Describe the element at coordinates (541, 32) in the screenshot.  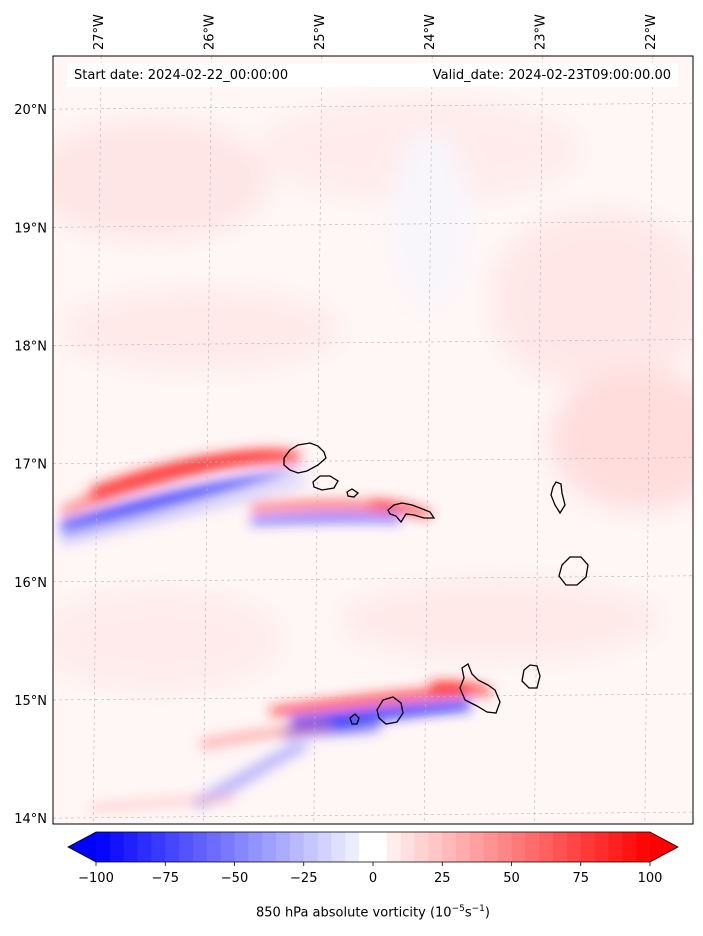
I see `longitude-tick-label: 23°W` at that location.